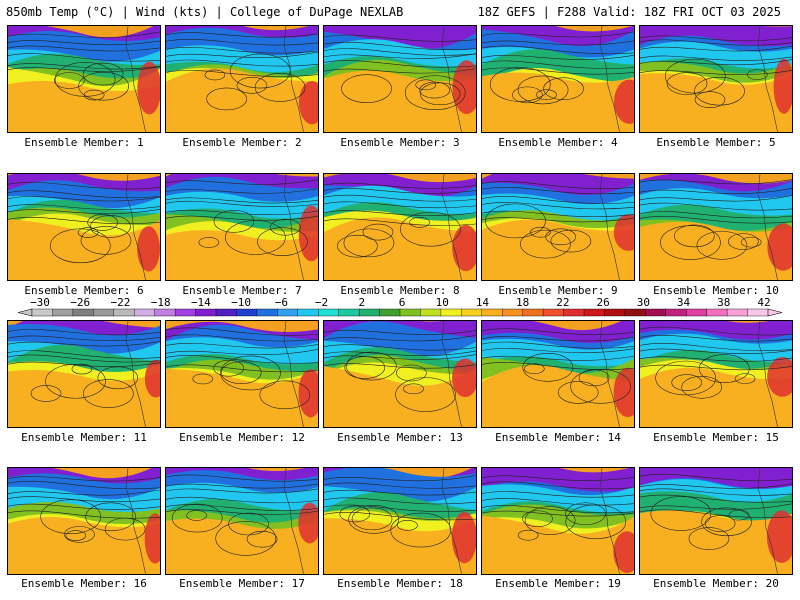 The height and width of the screenshot is (600, 800). I want to click on ensemble-member-caption: Ensemble Member: 19, so click(558, 583).